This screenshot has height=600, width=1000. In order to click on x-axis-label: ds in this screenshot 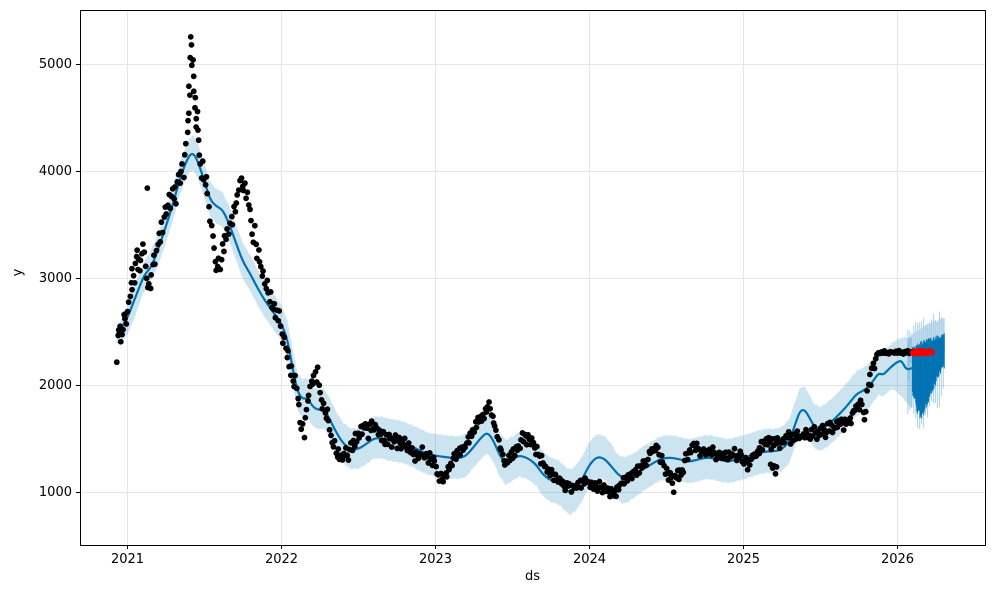, I will do `click(532, 576)`.